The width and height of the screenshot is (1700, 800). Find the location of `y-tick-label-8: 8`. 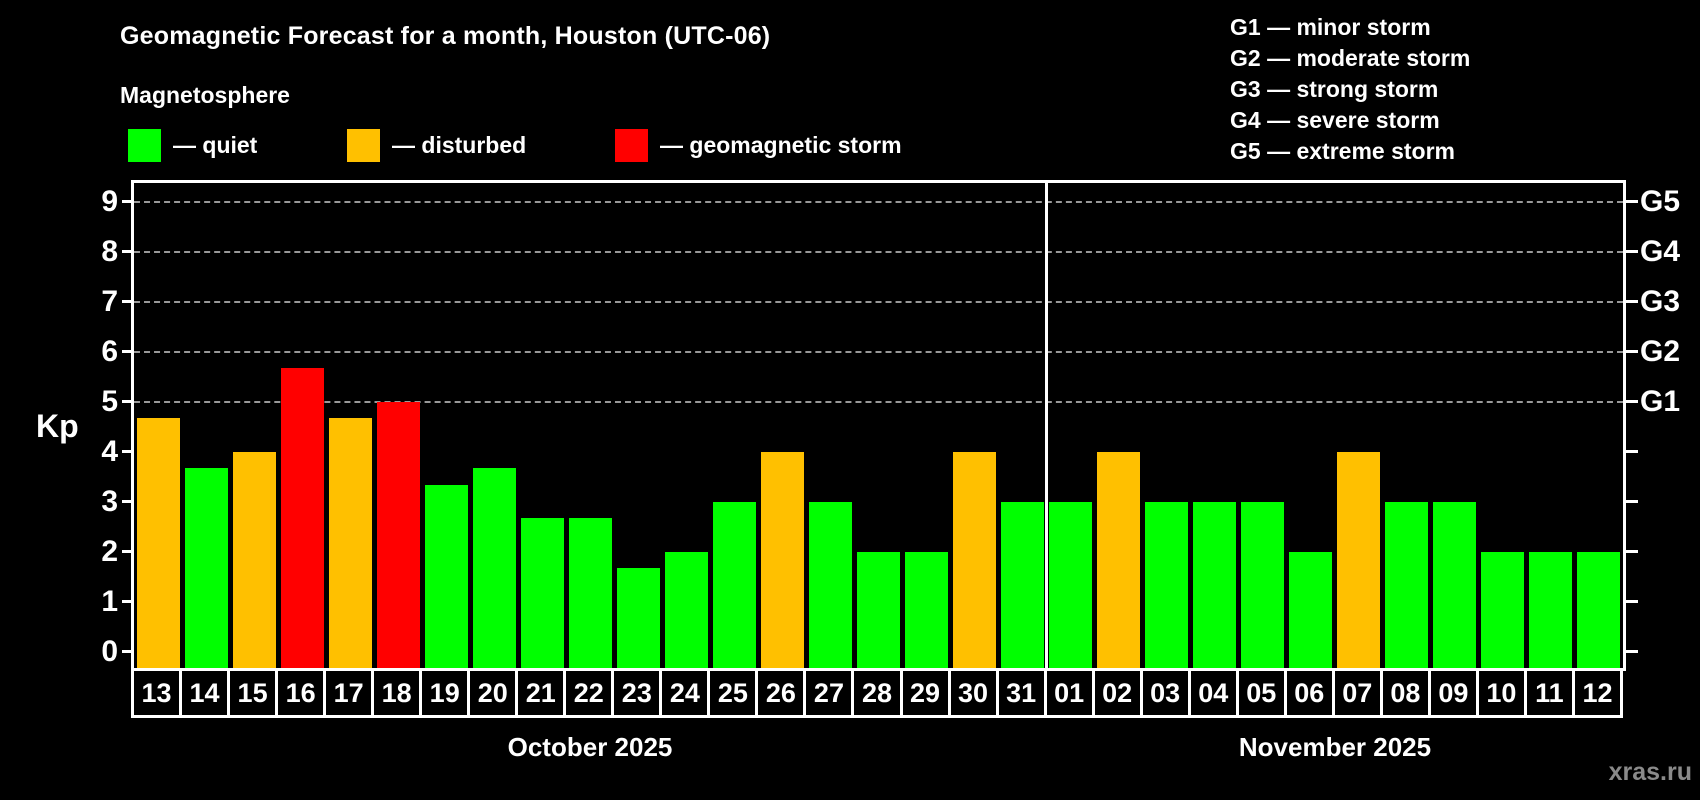

y-tick-label-8: 8 is located at coordinates (109, 251).